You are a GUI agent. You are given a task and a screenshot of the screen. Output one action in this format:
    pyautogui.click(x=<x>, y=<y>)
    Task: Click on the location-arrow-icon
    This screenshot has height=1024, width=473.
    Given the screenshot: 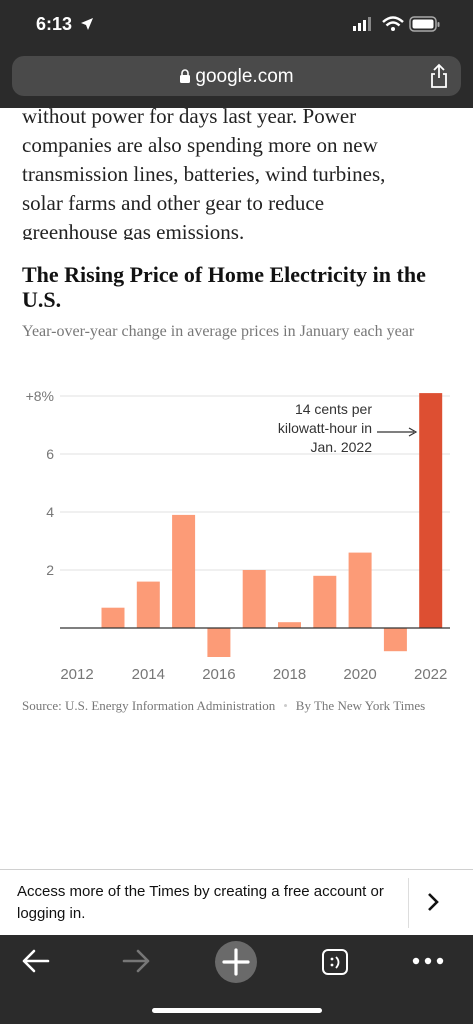 What is the action you would take?
    pyautogui.click(x=87, y=24)
    